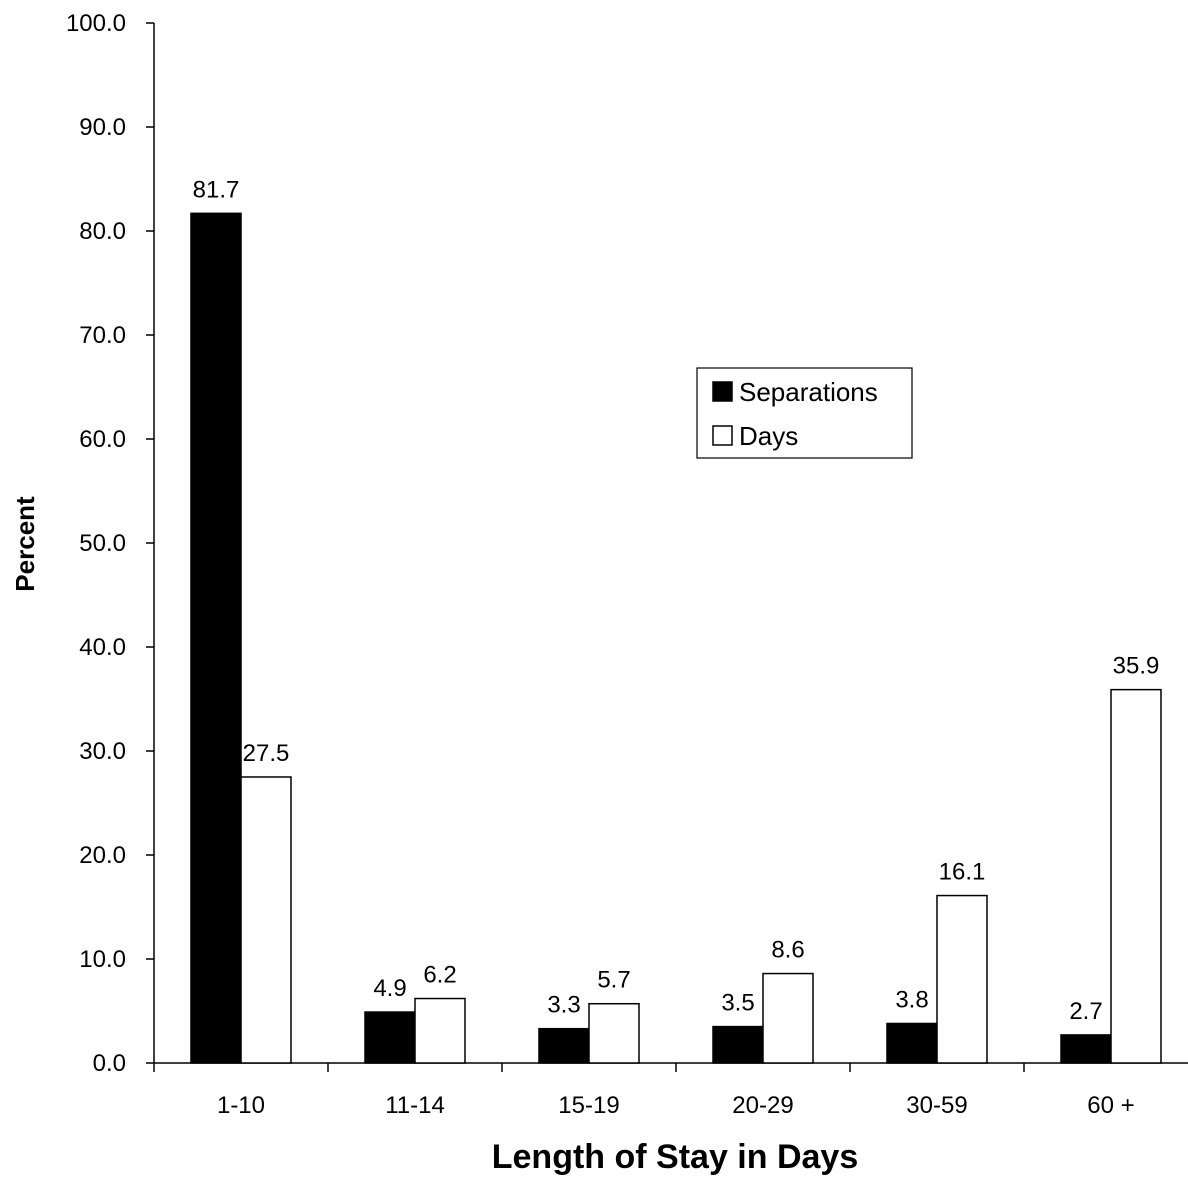 This screenshot has height=1181, width=1188. Describe the element at coordinates (241, 1105) in the screenshot. I see `x-tick-label: 1-10` at that location.